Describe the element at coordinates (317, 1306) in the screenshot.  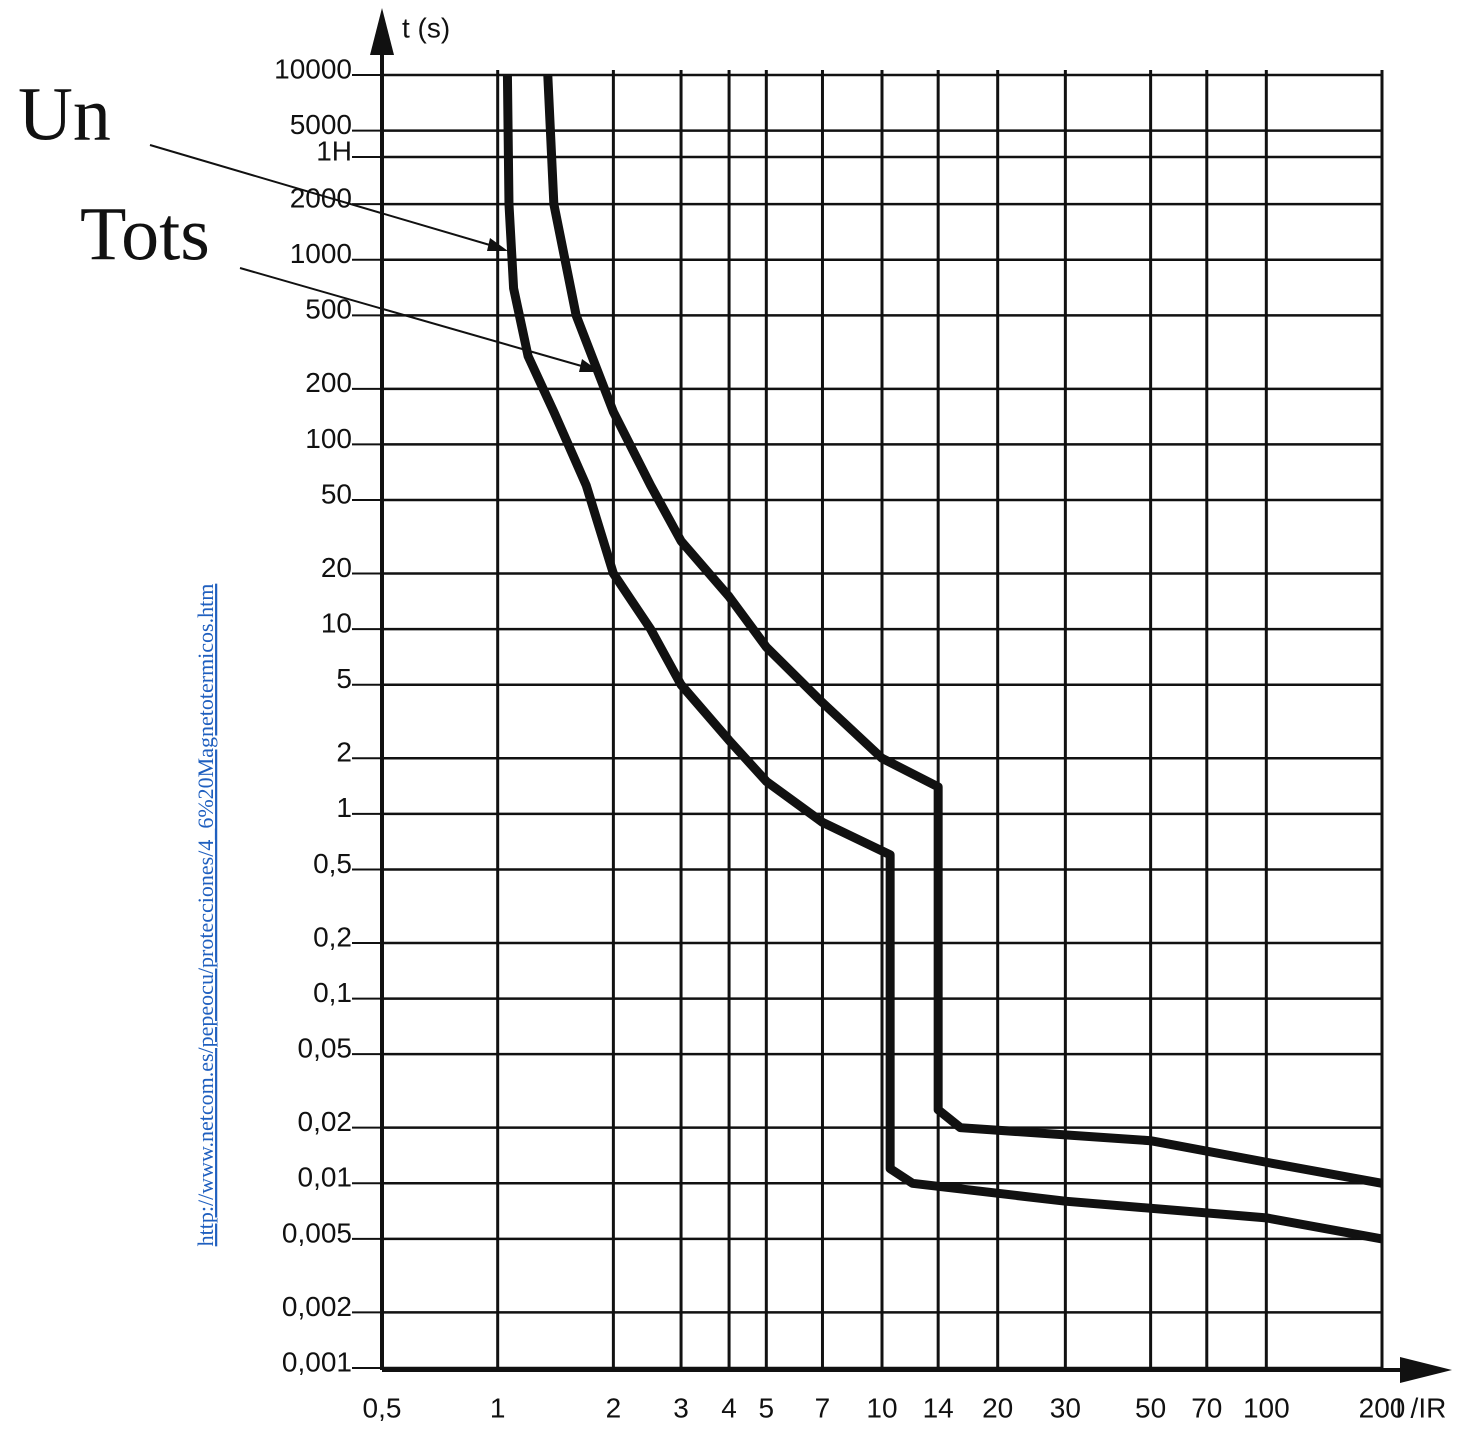
I see `y-tick-label: 0,002` at that location.